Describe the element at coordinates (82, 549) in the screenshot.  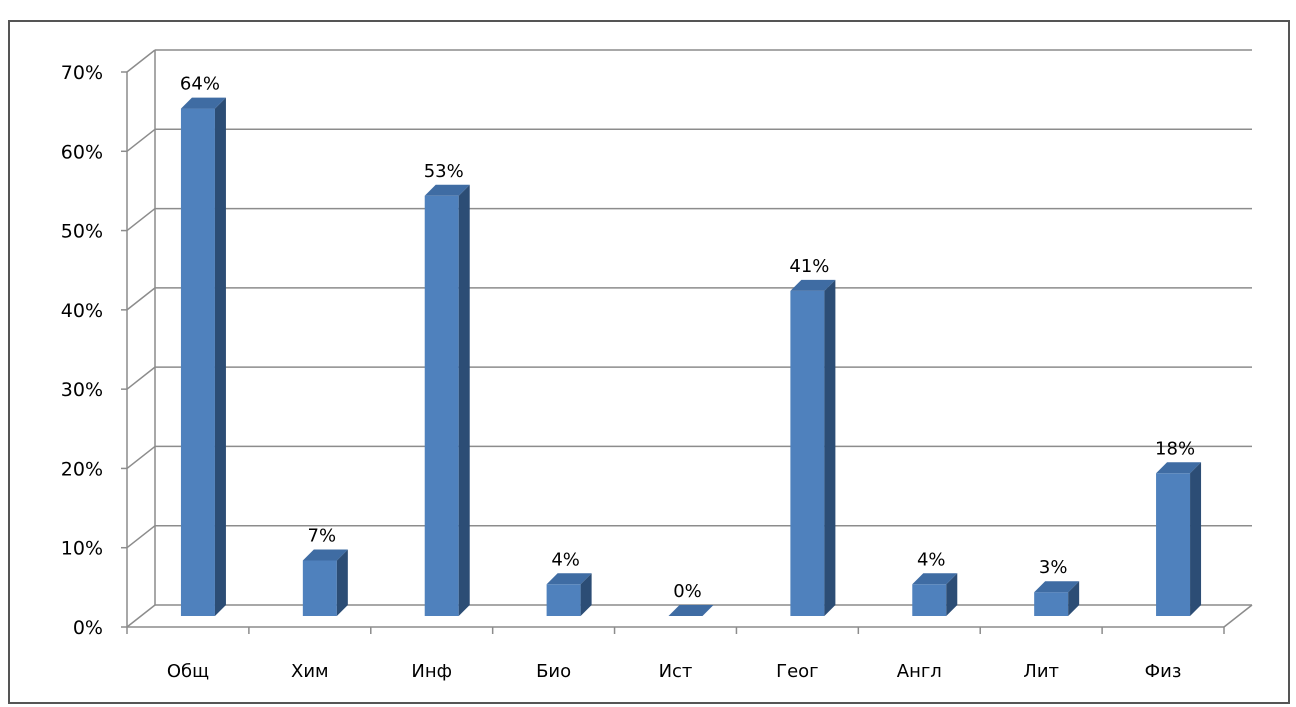
I see `y-tick-label: 10%` at that location.